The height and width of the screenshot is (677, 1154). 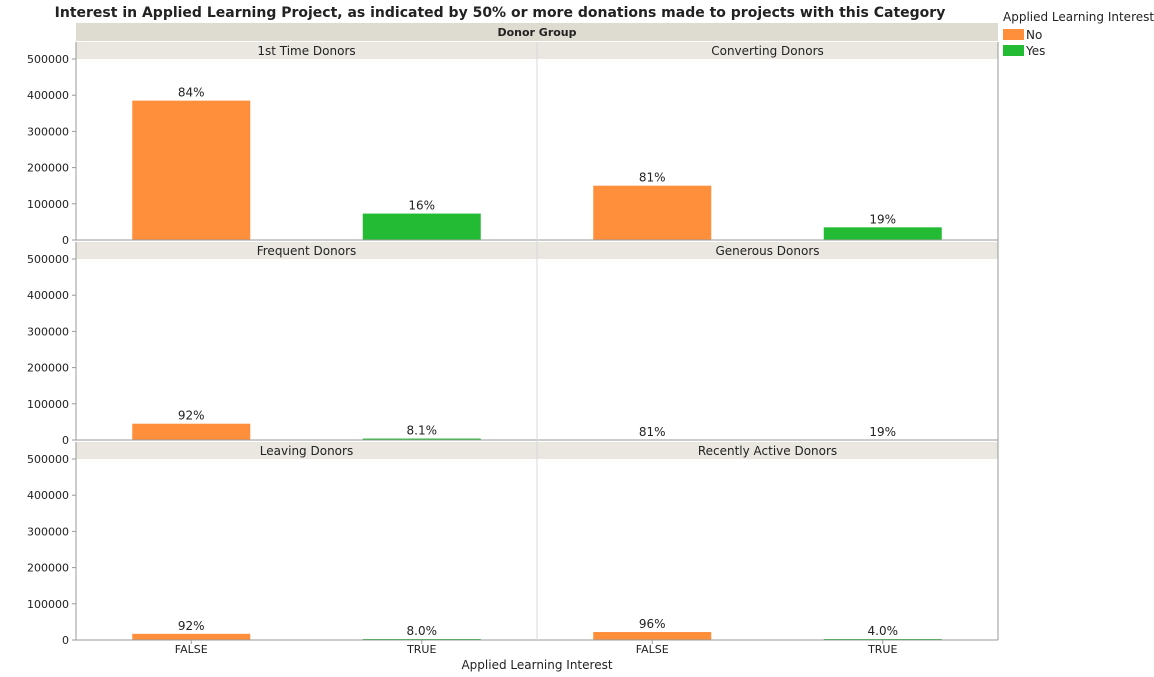 What do you see at coordinates (1035, 51) in the screenshot?
I see `legend-label-yes: Yes` at bounding box center [1035, 51].